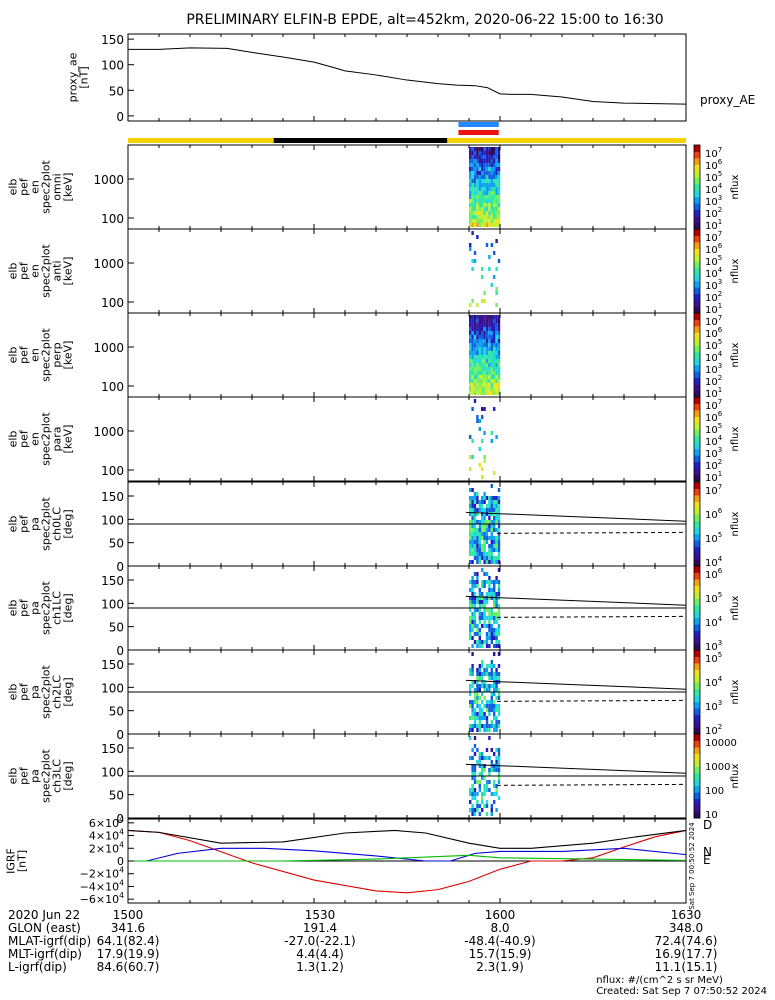 Image resolution: width=775 pixels, height=1000 pixels. Describe the element at coordinates (112, 387) in the screenshot. I see `y-tick-label: 100` at that location.